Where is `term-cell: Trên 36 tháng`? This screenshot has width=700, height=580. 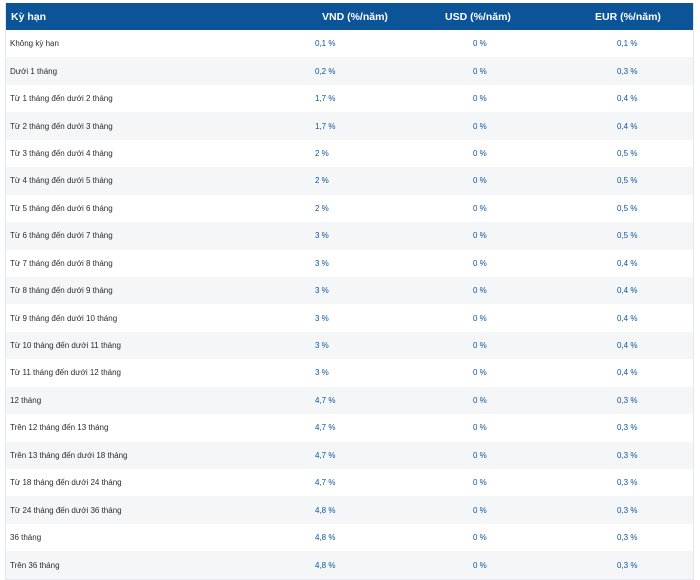 term-cell: Trên 36 tháng is located at coordinates (35, 565).